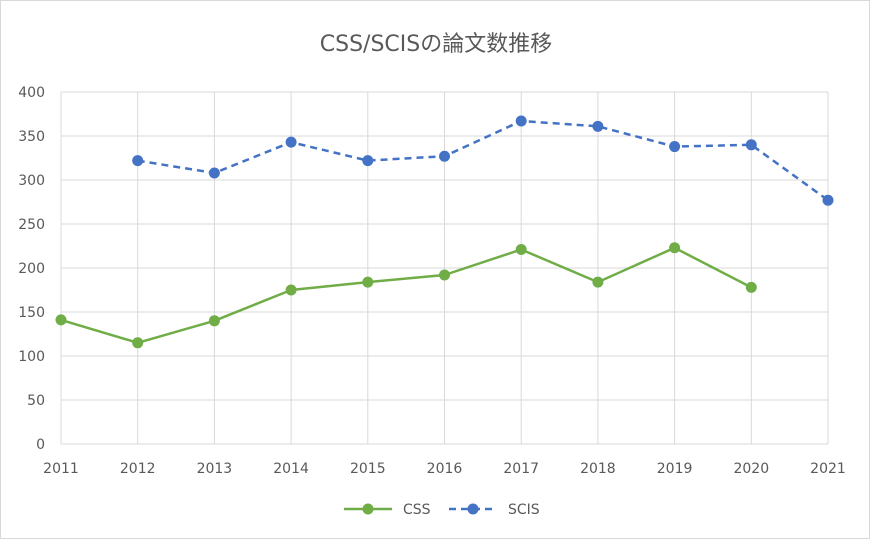 This screenshot has height=540, width=870. Describe the element at coordinates (473, 509) in the screenshot. I see `legend-scis-marker` at that location.